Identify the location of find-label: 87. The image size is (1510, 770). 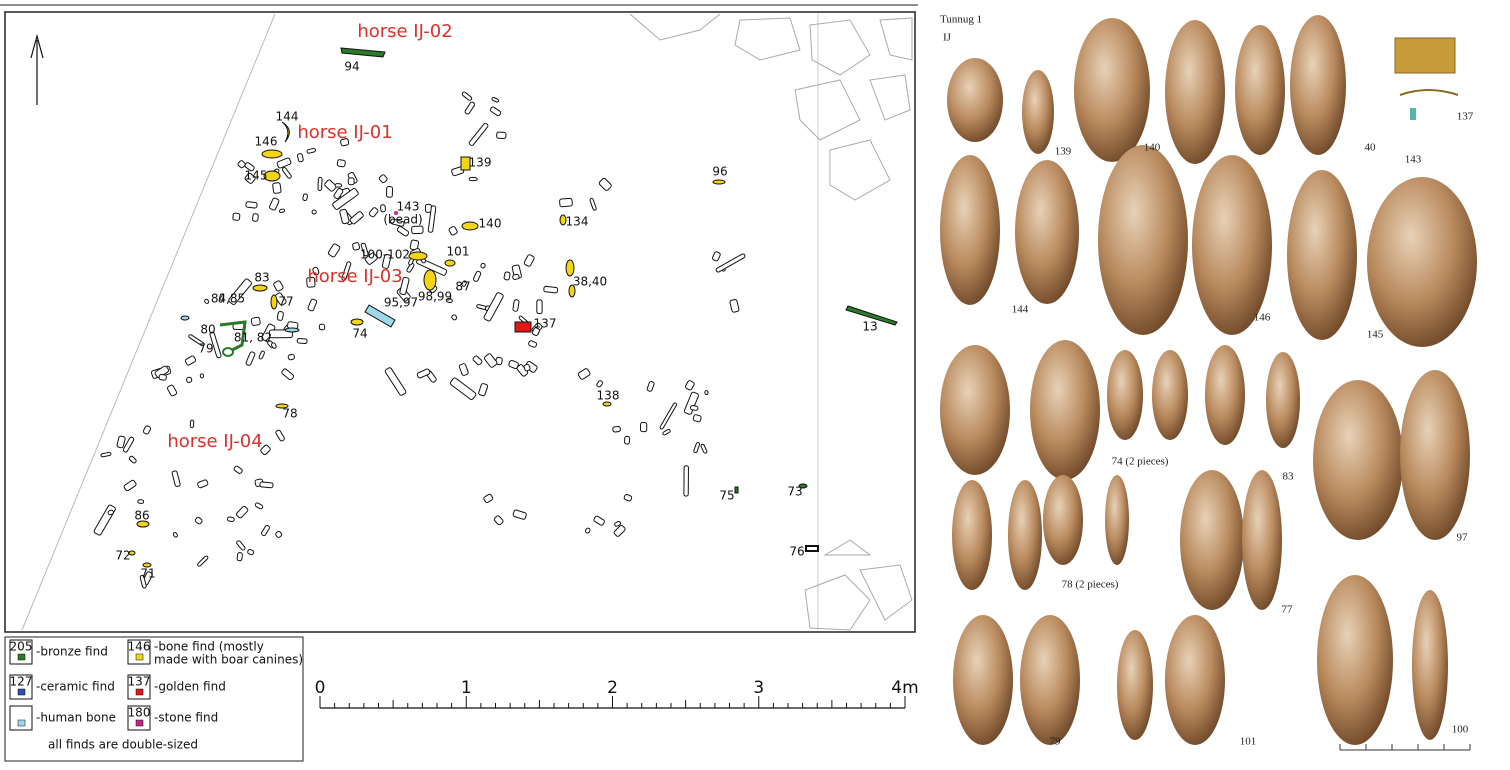
(462, 287).